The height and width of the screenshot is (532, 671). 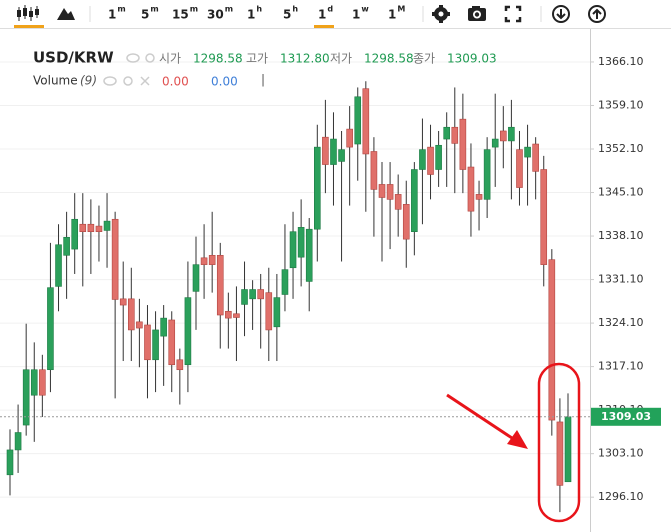 What do you see at coordinates (88, 81) in the screenshot?
I see `volume-param: (9)` at bounding box center [88, 81].